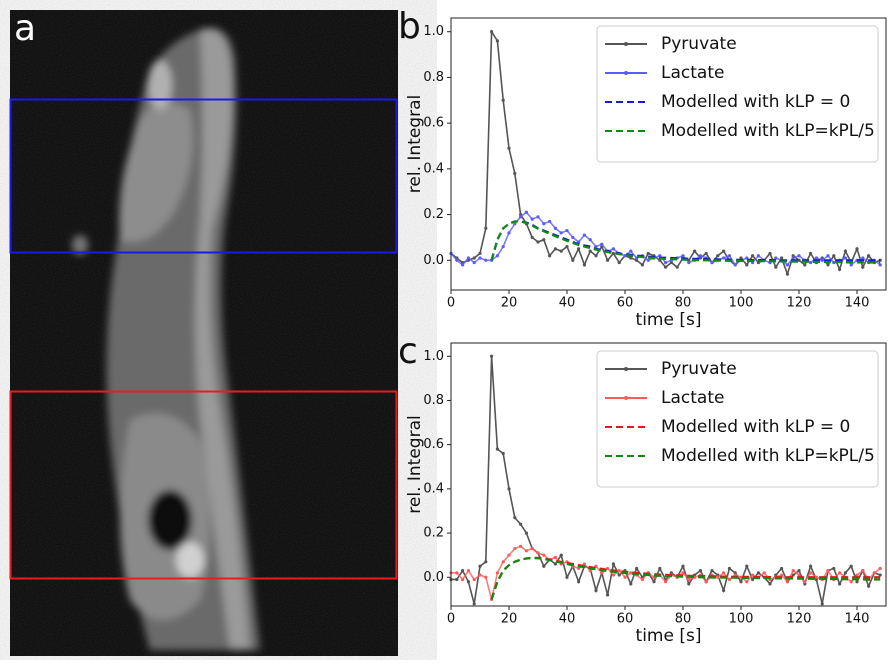  Describe the element at coordinates (857, 619) in the screenshot. I see `x-tick-label: 140` at that location.